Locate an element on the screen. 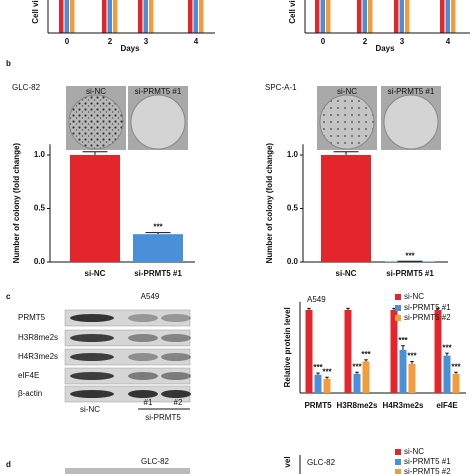  lane-label: si-NC is located at coordinates (90, 409).